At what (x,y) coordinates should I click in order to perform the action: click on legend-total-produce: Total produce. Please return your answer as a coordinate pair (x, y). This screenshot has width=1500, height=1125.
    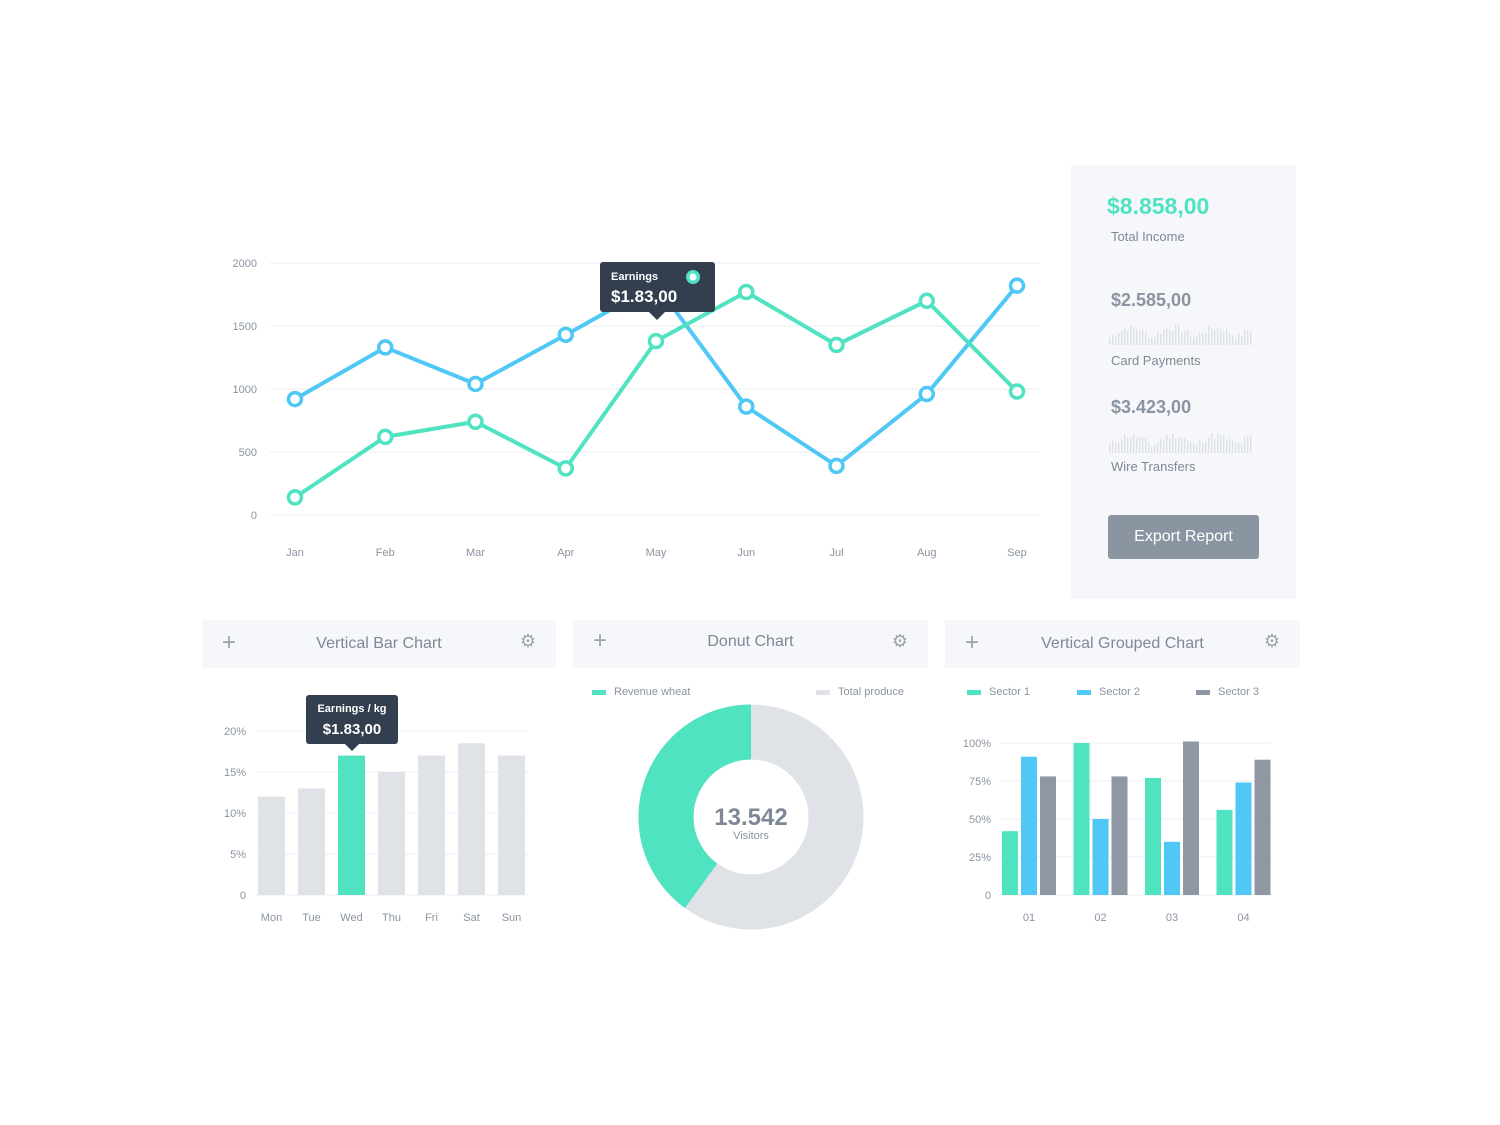
    Looking at the image, I should click on (860, 692).